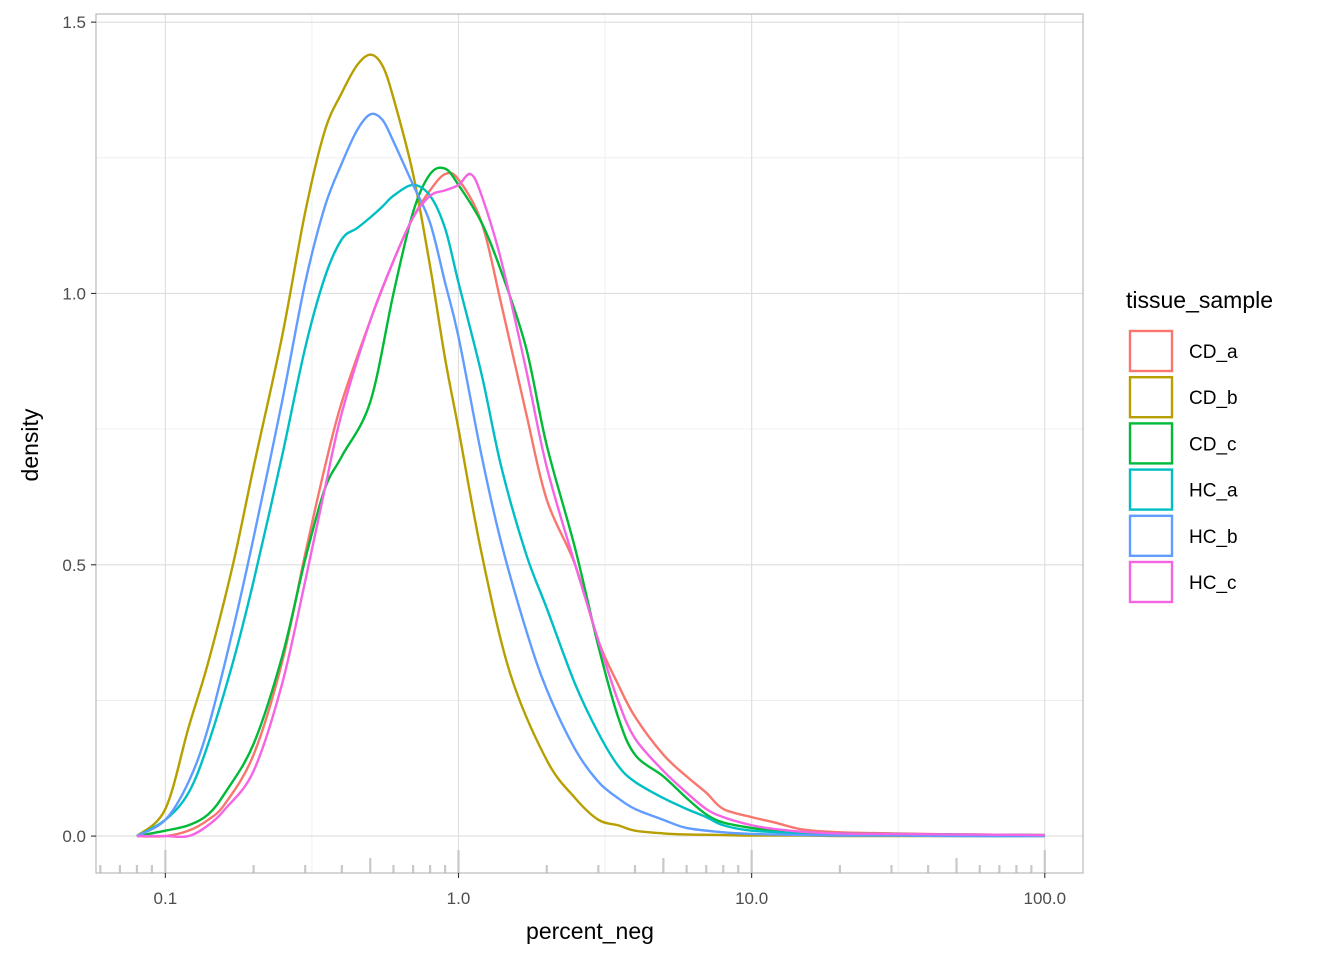 The height and width of the screenshot is (960, 1344). What do you see at coordinates (610, 890) in the screenshot?
I see `x-axis-ticks: 0.1 1.0 10.0 100.0` at bounding box center [610, 890].